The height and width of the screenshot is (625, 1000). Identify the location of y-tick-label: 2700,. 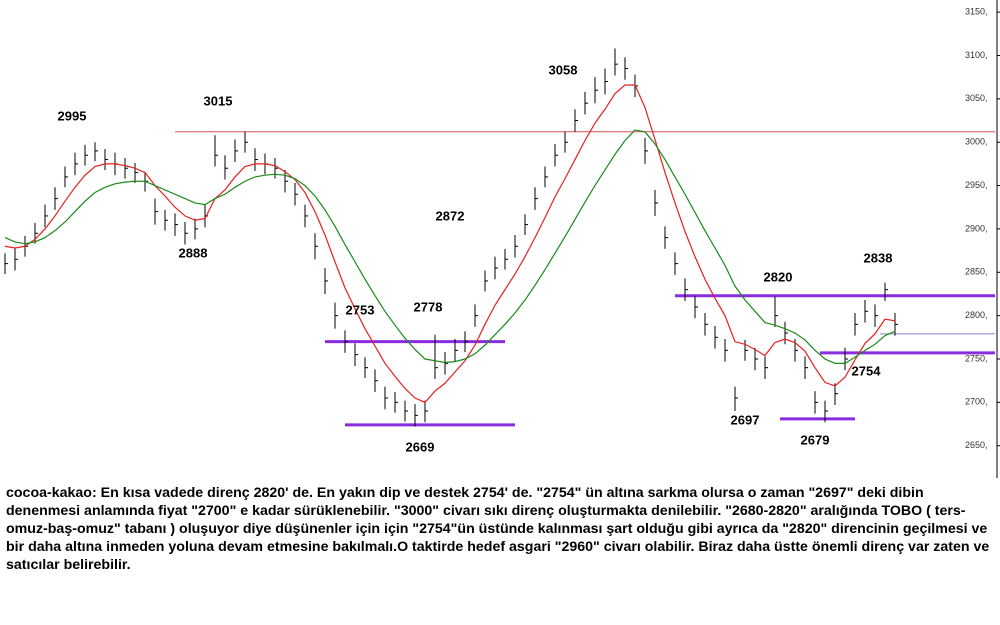
(976, 402).